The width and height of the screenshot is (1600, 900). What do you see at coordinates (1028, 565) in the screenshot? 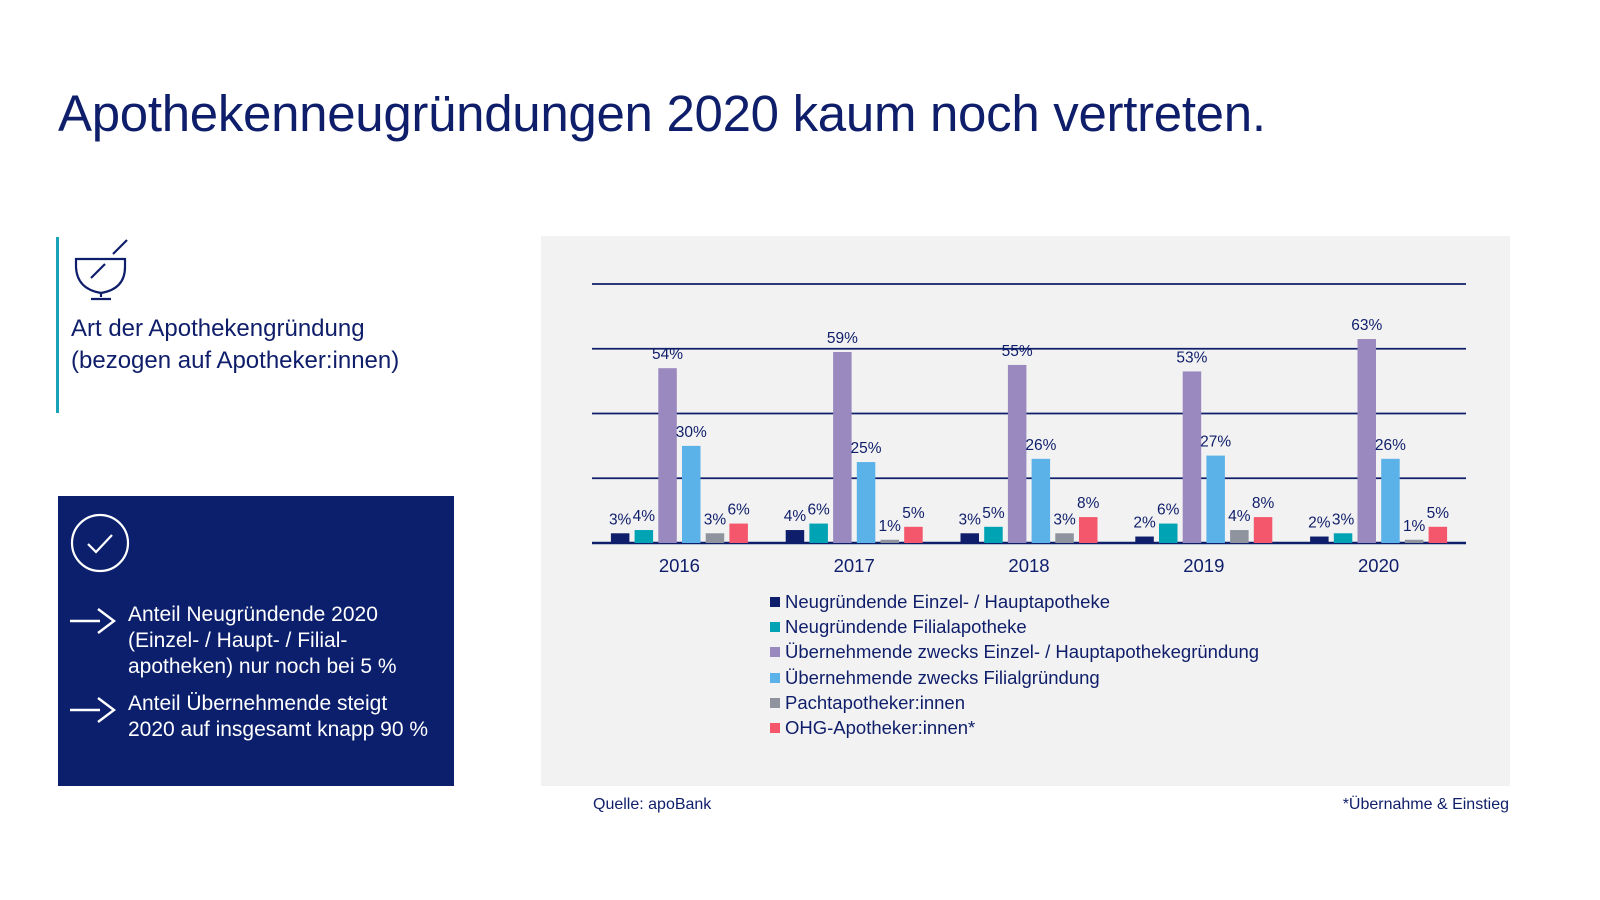
I see `x-tick-label: 2018` at bounding box center [1028, 565].